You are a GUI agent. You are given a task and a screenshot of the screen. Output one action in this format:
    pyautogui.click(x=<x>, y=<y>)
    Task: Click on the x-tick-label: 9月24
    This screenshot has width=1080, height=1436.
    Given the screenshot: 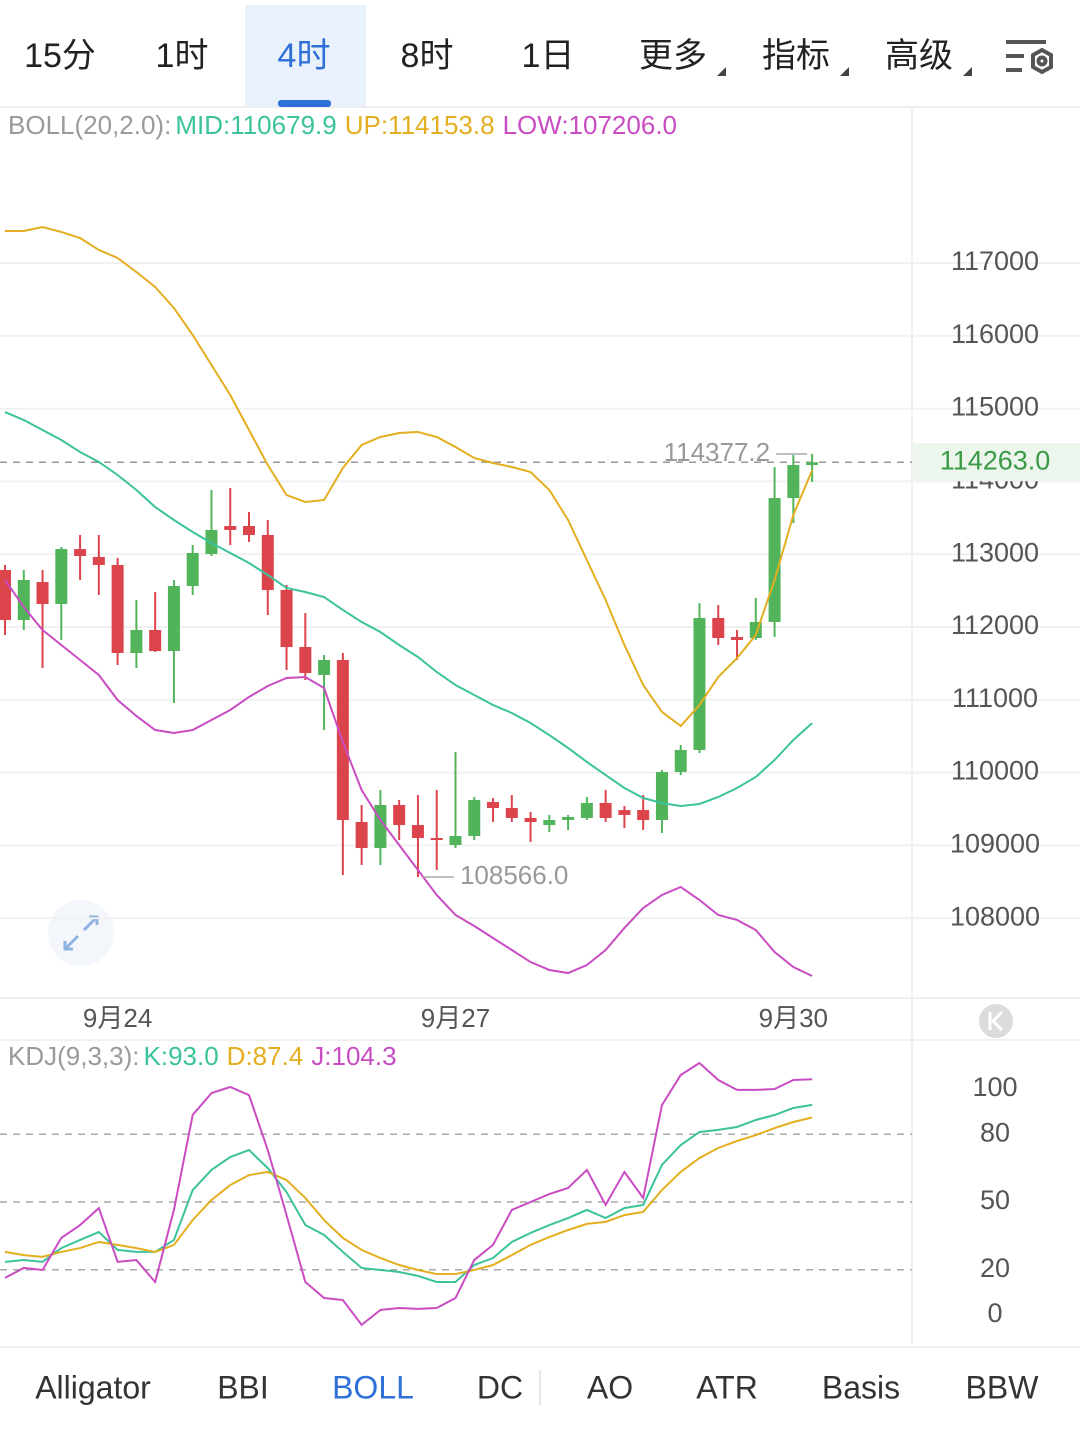 What is the action you would take?
    pyautogui.click(x=117, y=1018)
    